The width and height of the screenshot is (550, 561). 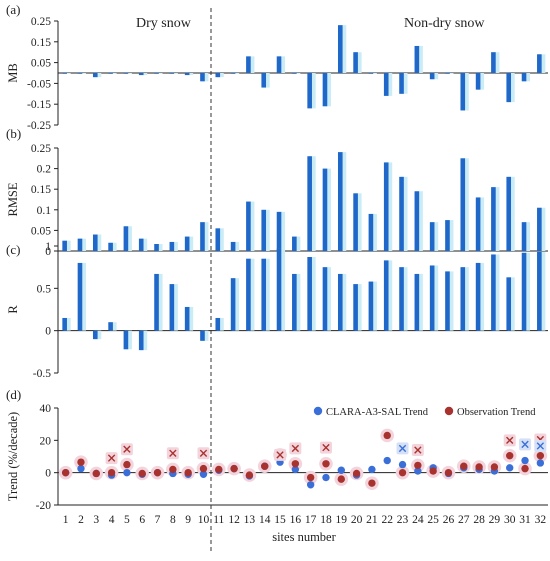 I want to click on x-tick-label: 16, so click(x=296, y=520).